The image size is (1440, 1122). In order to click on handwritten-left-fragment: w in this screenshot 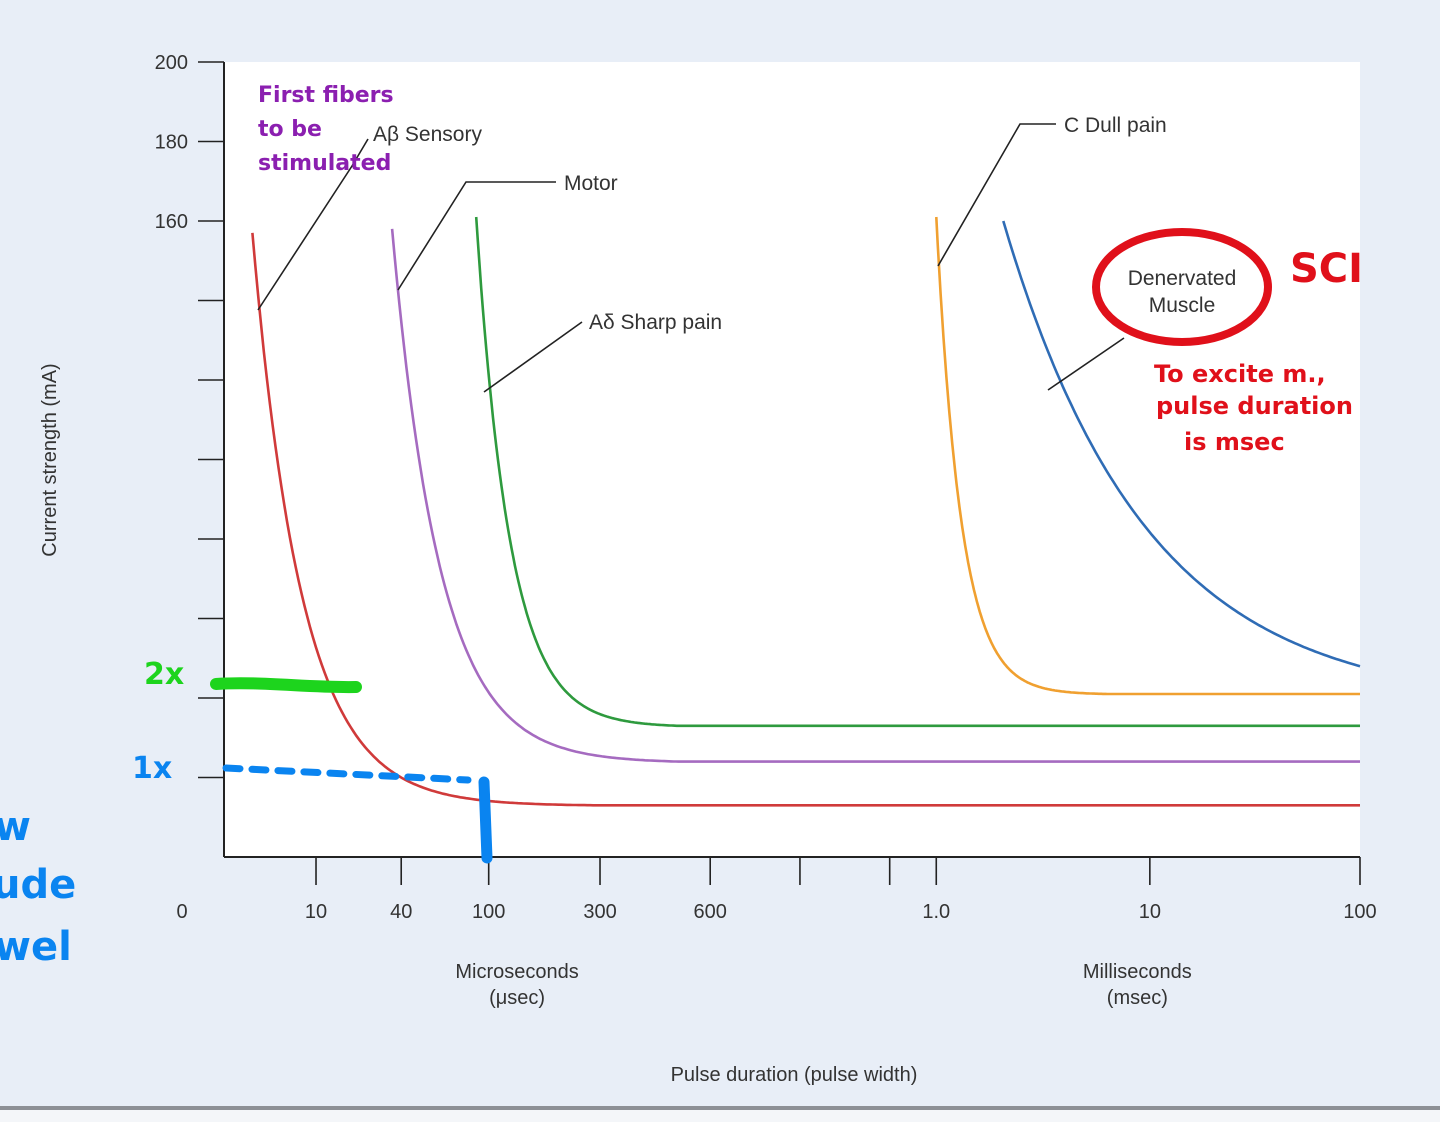, I will do `click(15, 827)`.